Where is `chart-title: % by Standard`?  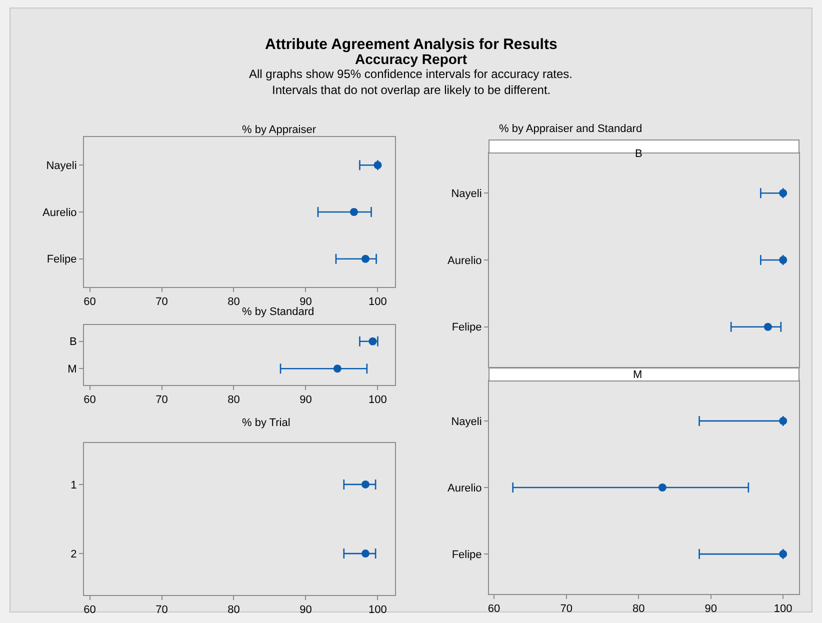
chart-title: % by Standard is located at coordinates (278, 312).